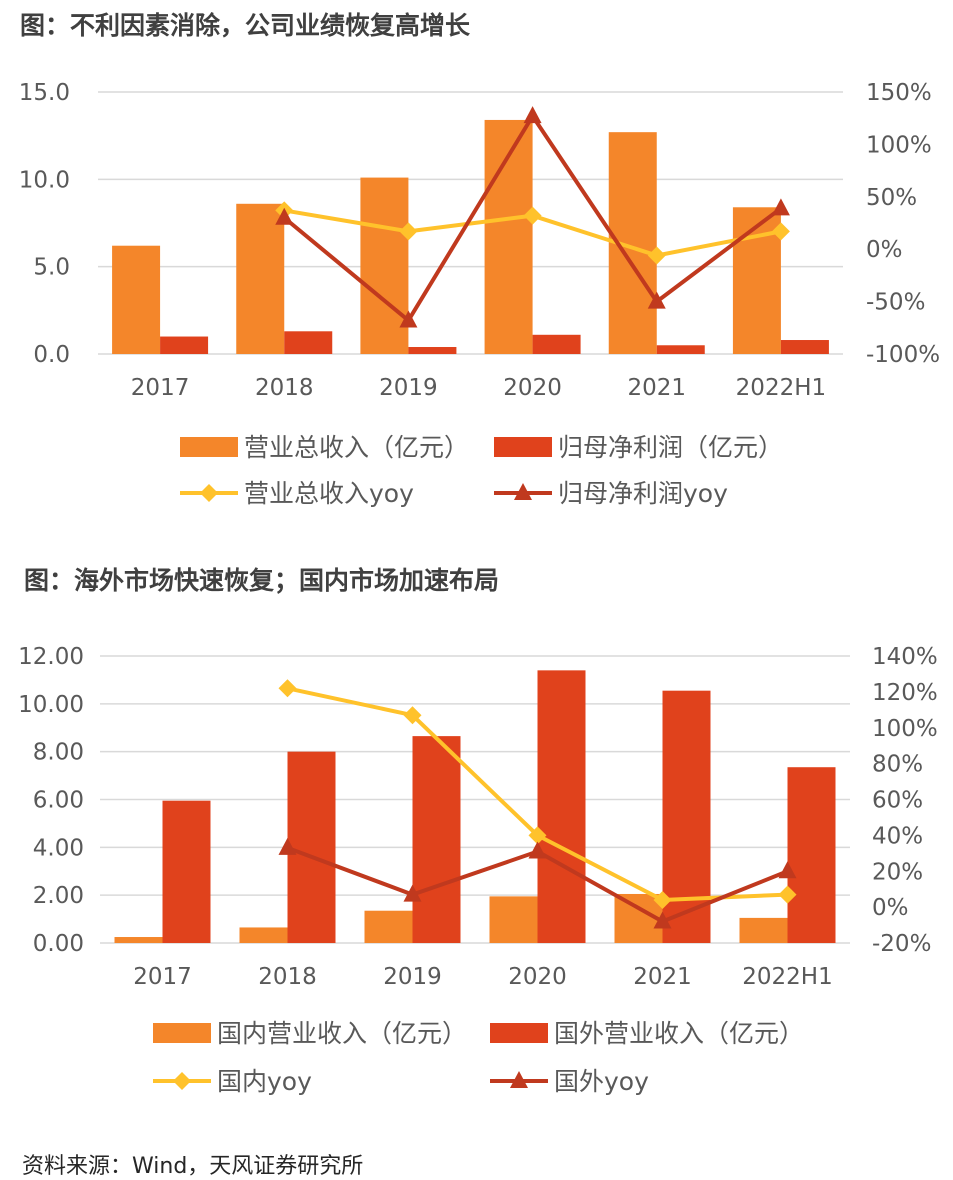 The image size is (953, 1180). Describe the element at coordinates (897, 765) in the screenshot. I see `y-right-tick-label: 80%` at that location.